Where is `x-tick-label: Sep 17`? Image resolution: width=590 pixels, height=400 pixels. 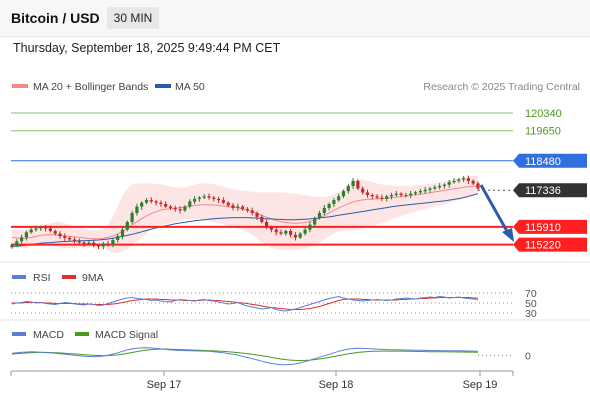 x-tick-label: Sep 17 is located at coordinates (164, 385).